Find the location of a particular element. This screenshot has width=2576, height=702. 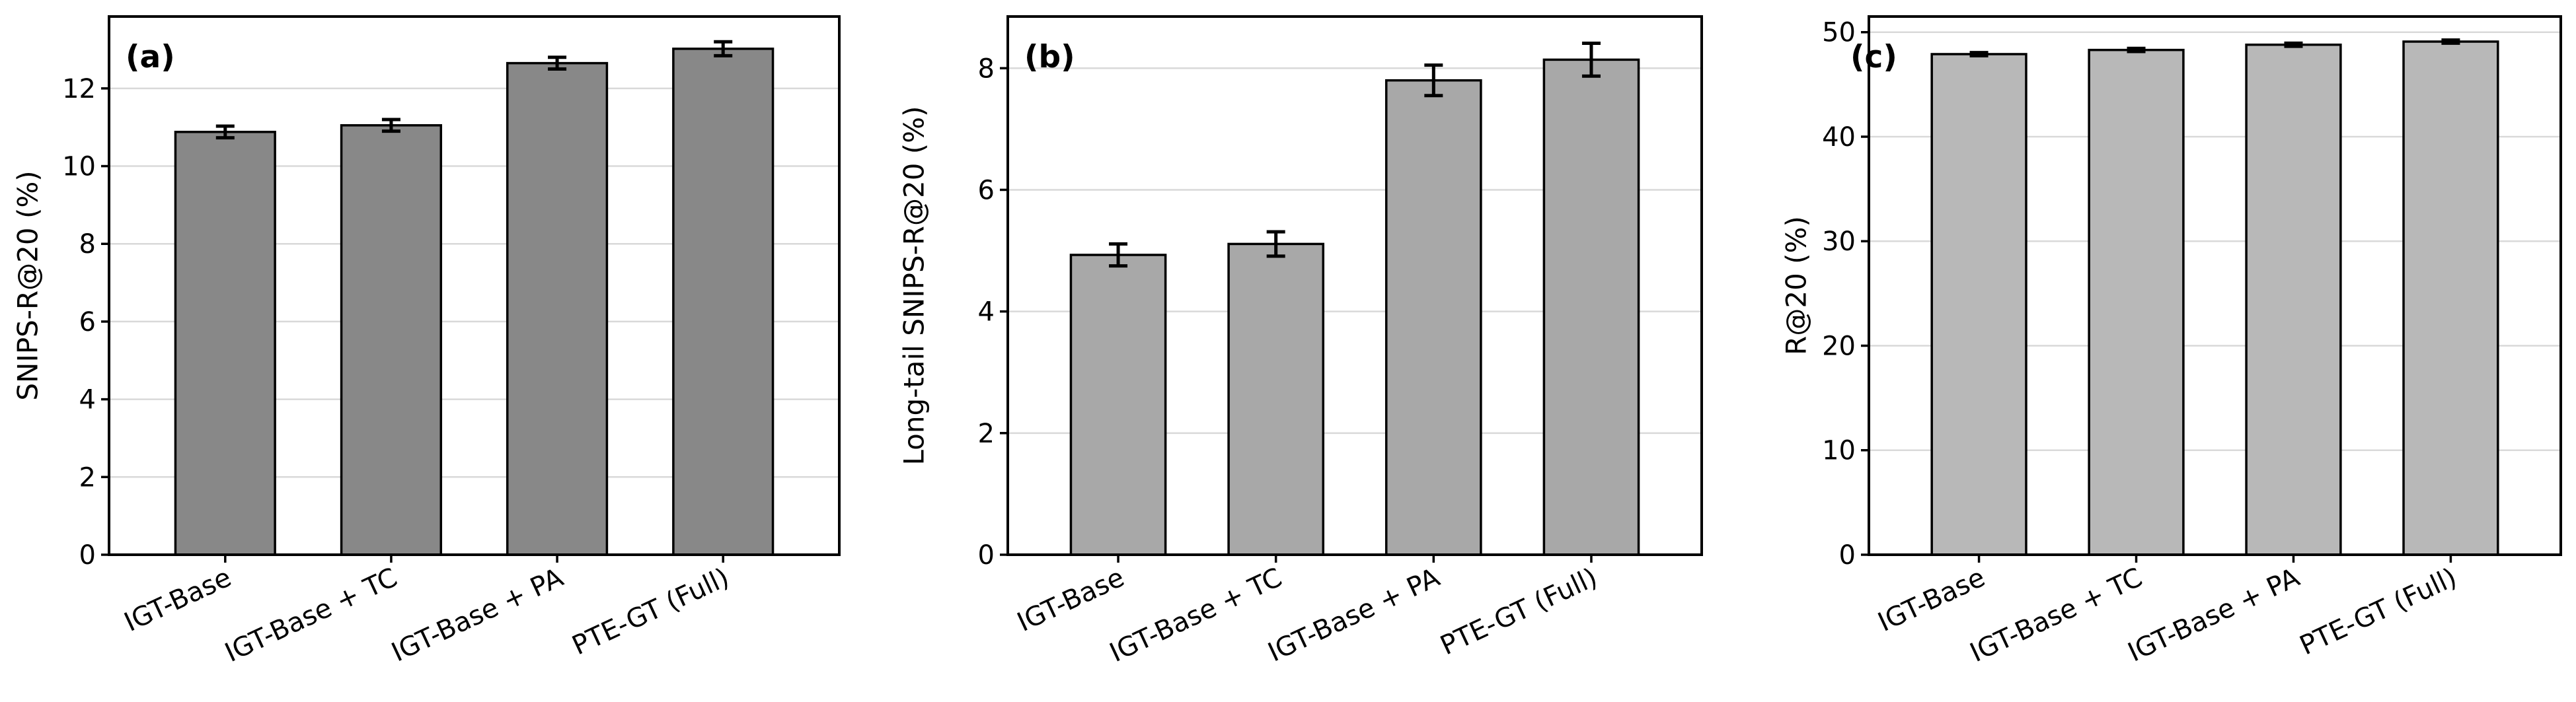

y-tick-label-a: 8 is located at coordinates (87, 245).